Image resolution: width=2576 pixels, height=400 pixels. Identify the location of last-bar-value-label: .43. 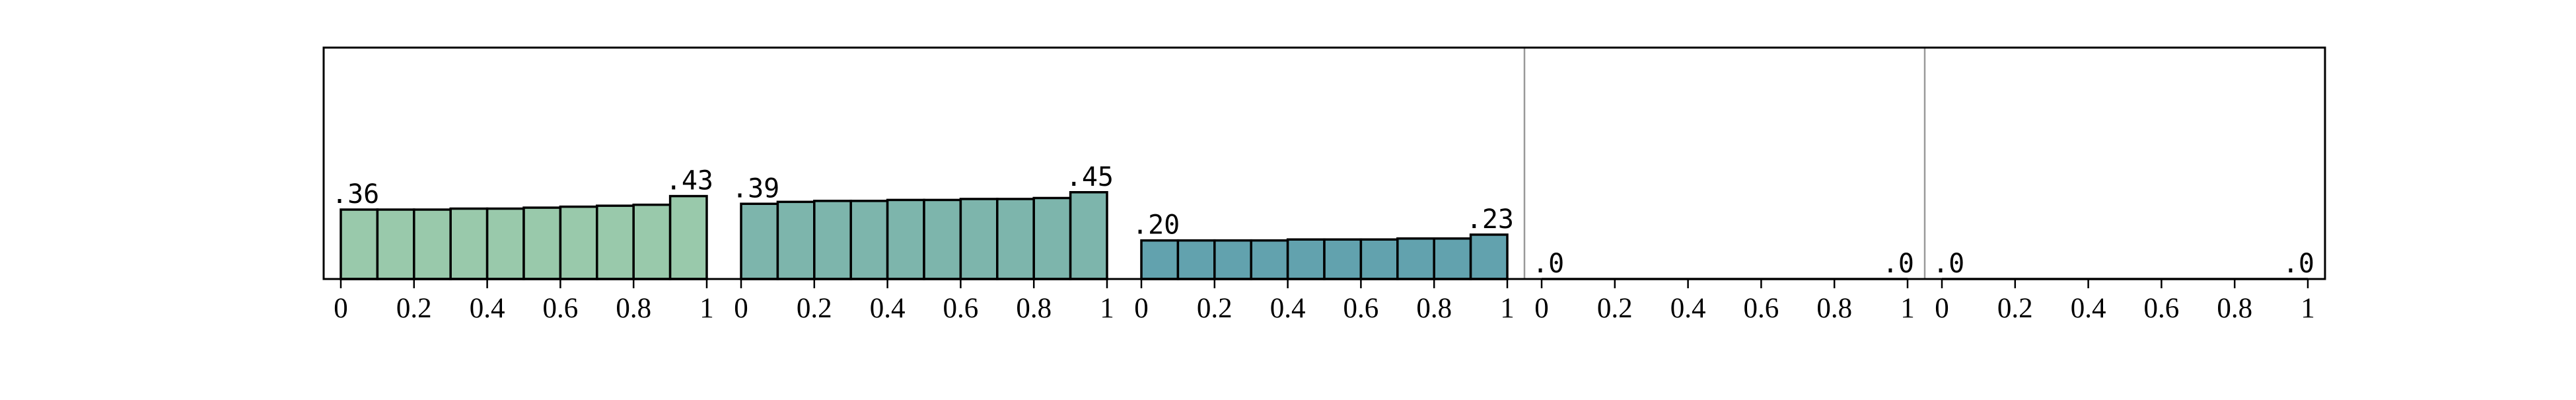
(690, 181).